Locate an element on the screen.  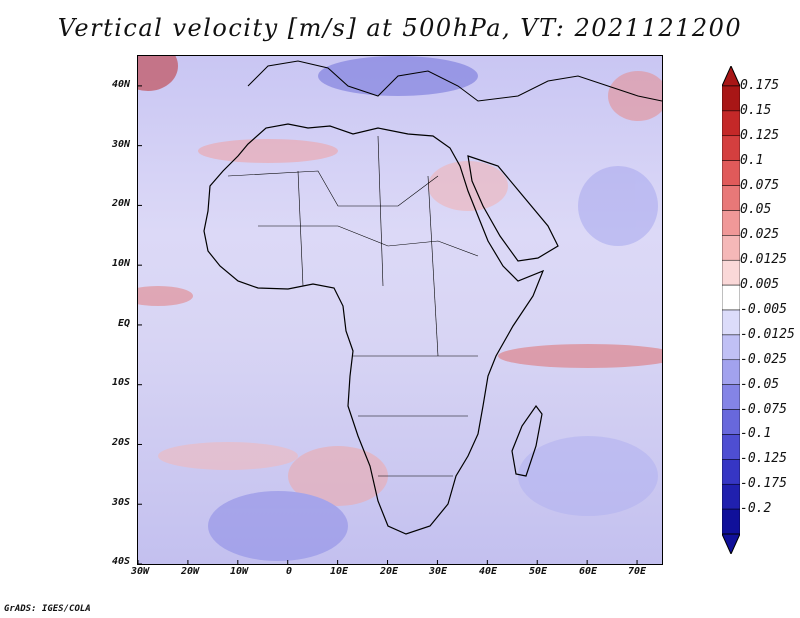
lon-label-60e: 60E is located at coordinates (588, 571).